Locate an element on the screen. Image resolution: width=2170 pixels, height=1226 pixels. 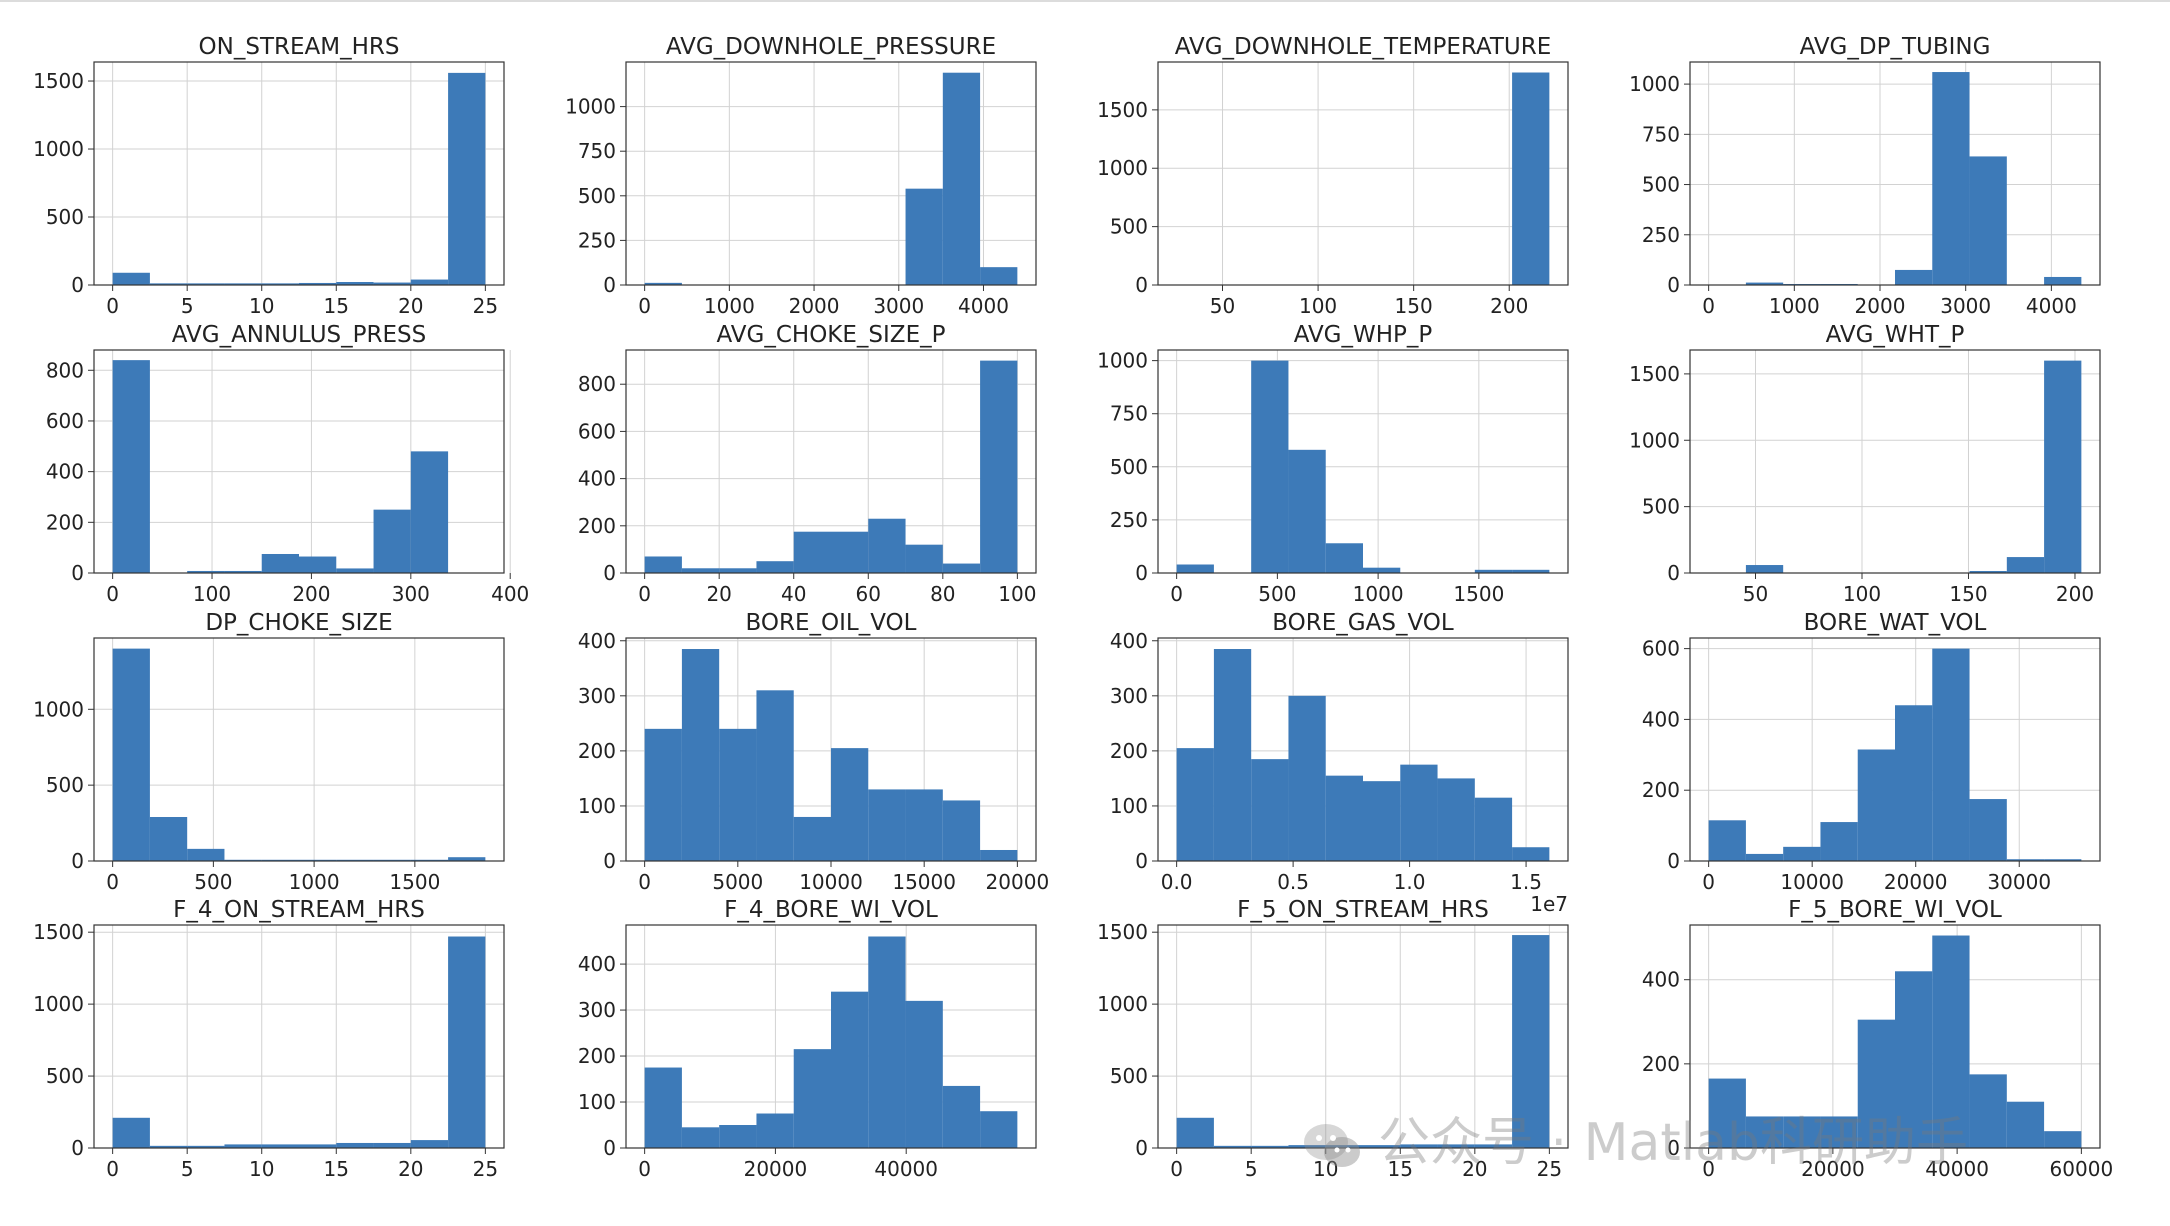
subplot-title: BORE_WAT_VOL is located at coordinates (1895, 623).